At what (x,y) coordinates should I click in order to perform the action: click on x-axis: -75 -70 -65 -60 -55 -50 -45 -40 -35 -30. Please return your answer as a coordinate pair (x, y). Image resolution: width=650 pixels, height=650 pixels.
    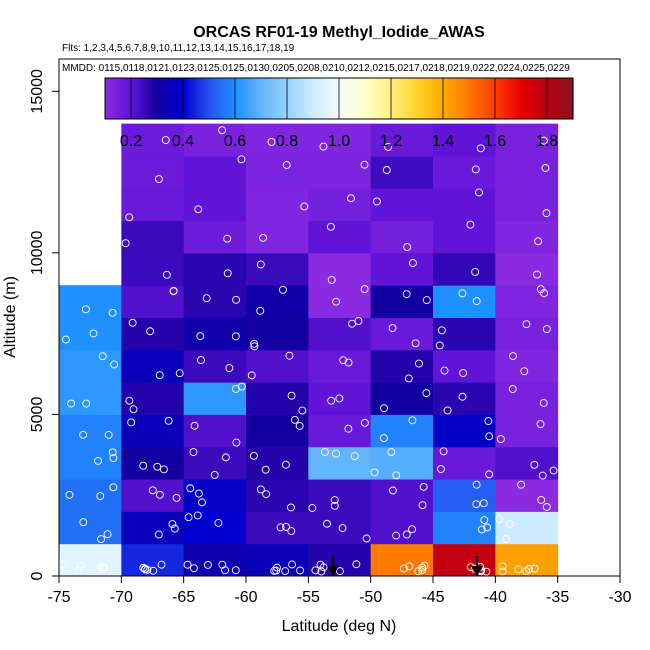
    Looking at the image, I should click on (339, 591).